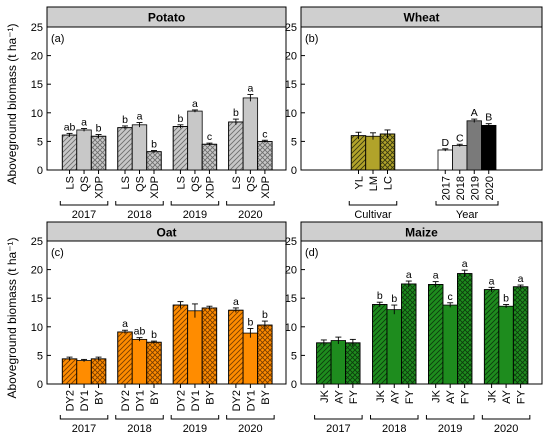 Image resolution: width=550 pixels, height=436 pixels. I want to click on x-tick-label: DY1, so click(85, 400).